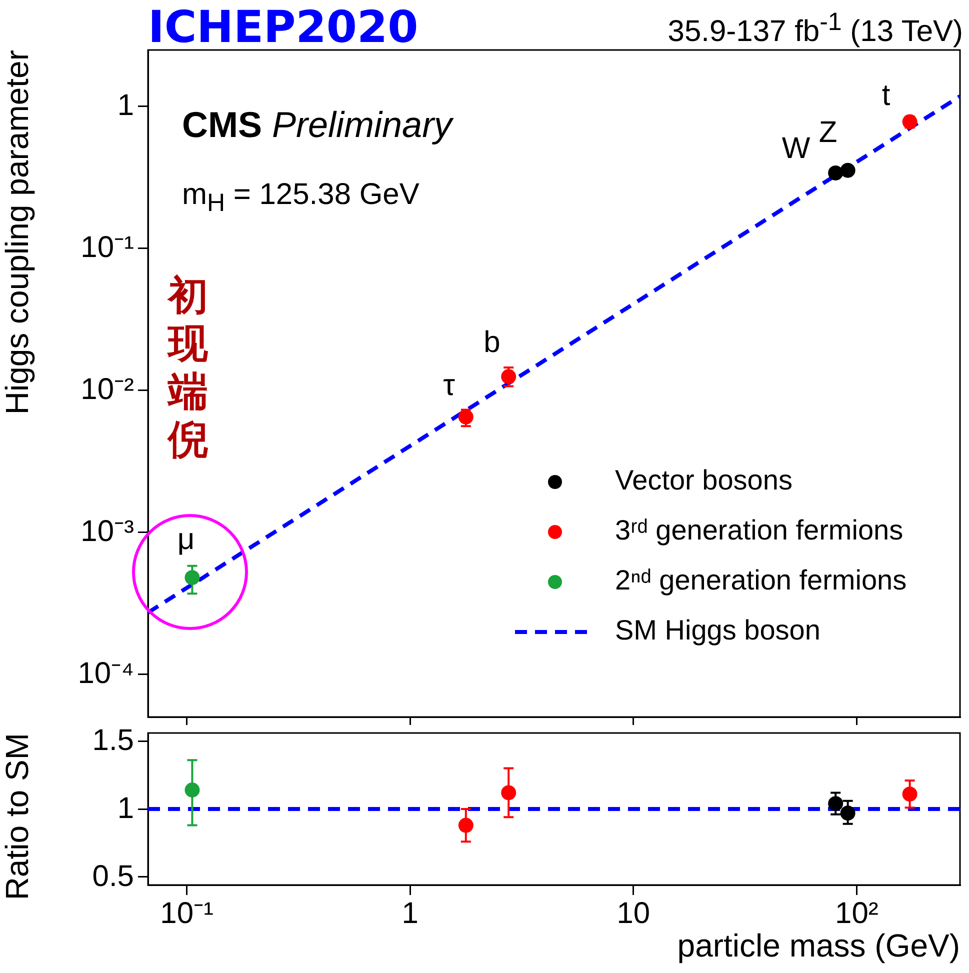 This screenshot has height=973, width=969. I want to click on y-tick-label: 10⁻³, so click(107, 532).